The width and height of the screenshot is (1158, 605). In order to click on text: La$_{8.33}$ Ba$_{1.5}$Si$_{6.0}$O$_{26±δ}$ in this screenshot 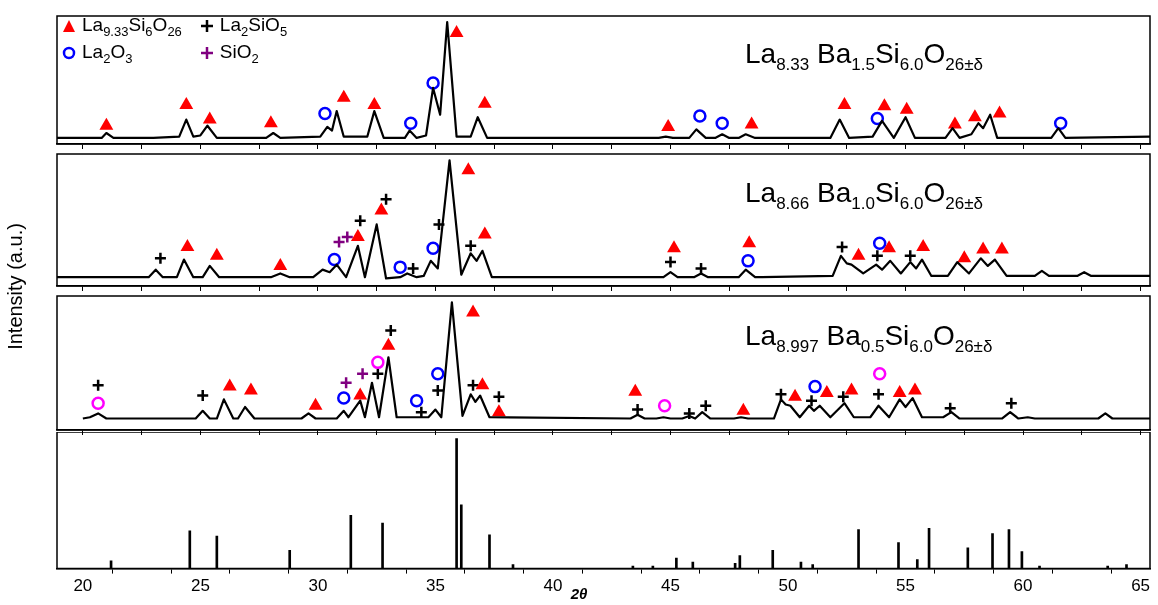, I will do `click(864, 56)`.